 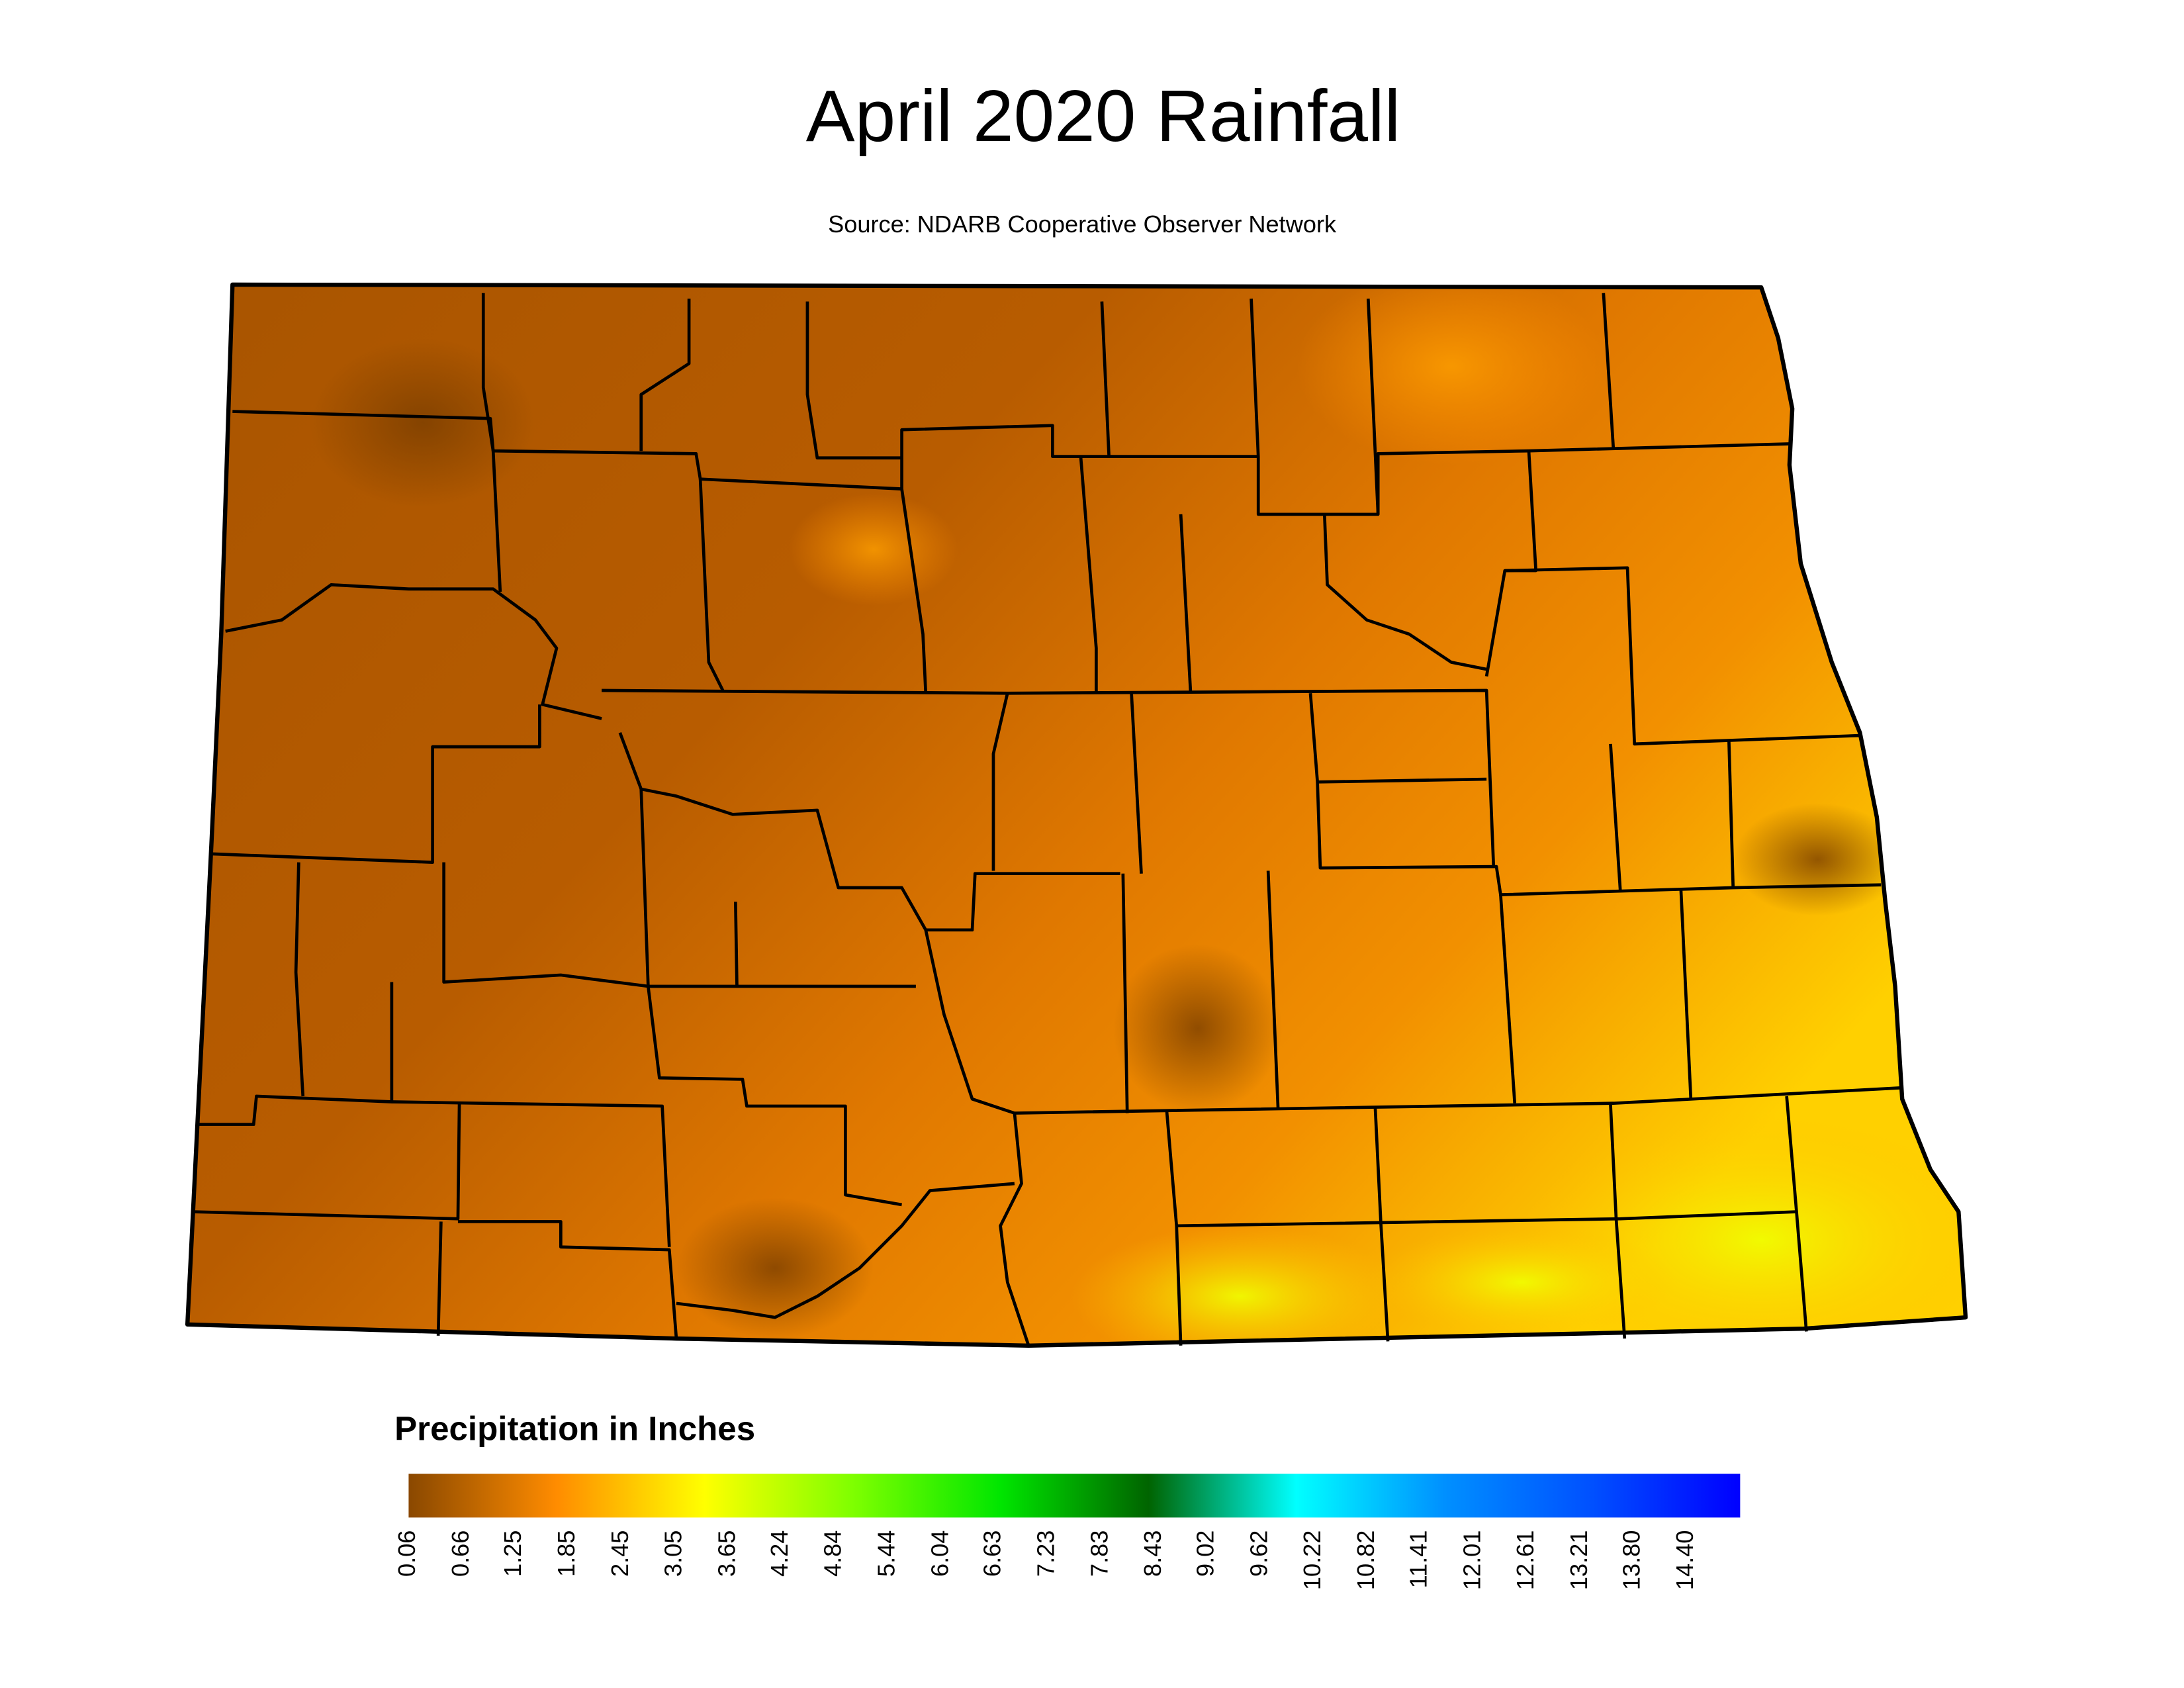 What do you see at coordinates (1099, 1553) in the screenshot?
I see `colorbar-tick-label: 7.83` at bounding box center [1099, 1553].